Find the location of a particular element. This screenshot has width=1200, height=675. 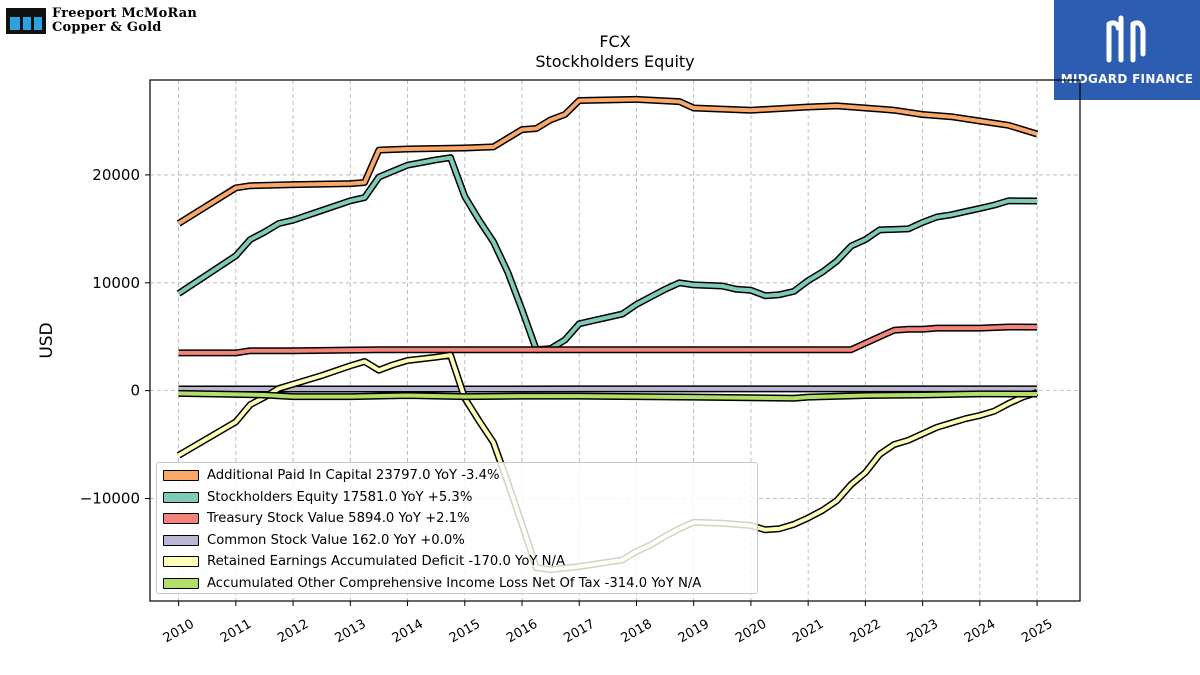

legend-item: Treasury Stock Value 5894.0 YoY +2.1% is located at coordinates (457, 519).